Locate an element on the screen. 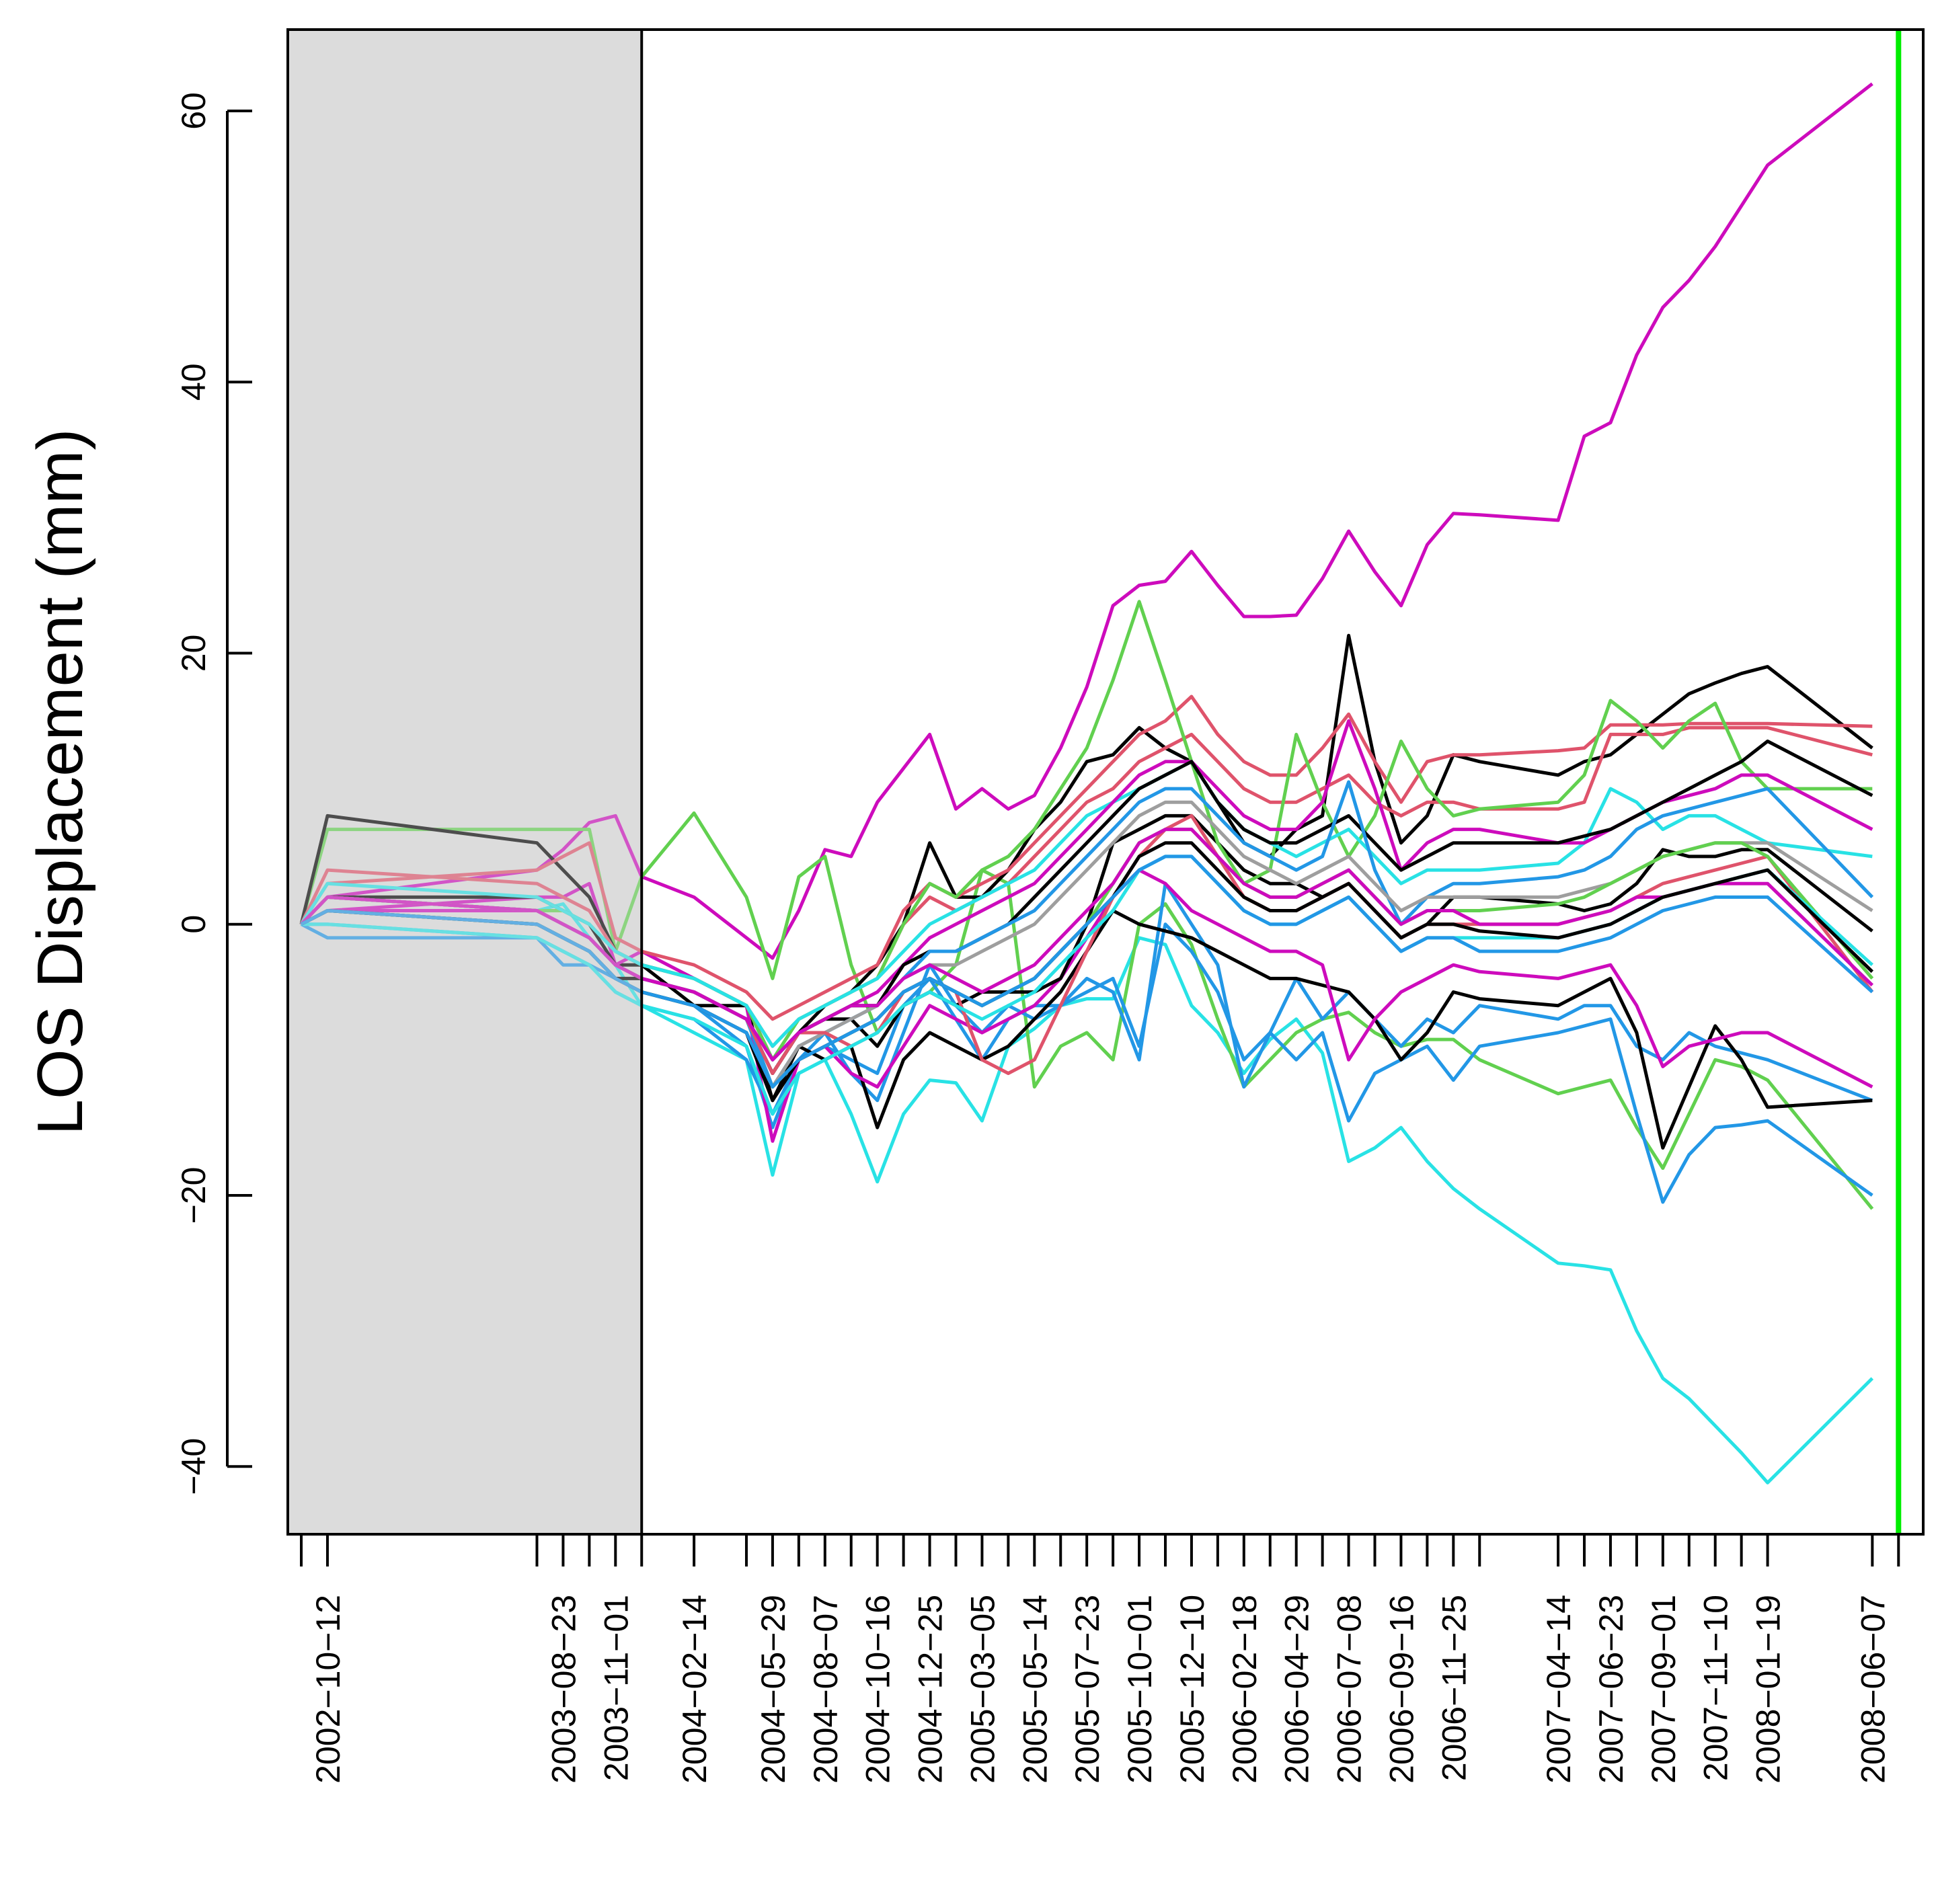  y-tick-label: 0 is located at coordinates (193, 924).